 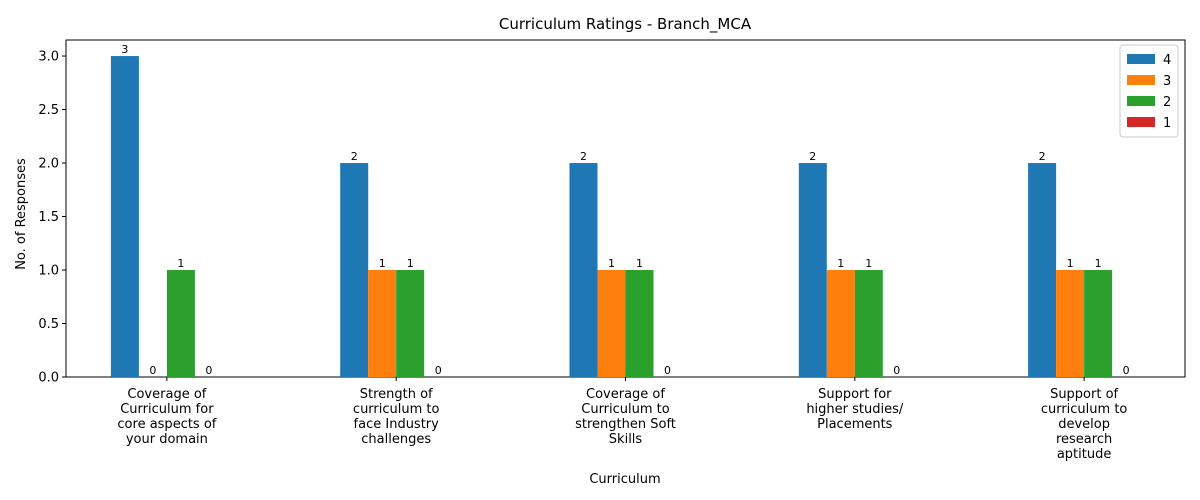 I want to click on chart-title: Curriculum Ratings - Branch_MCA, so click(x=625, y=24).